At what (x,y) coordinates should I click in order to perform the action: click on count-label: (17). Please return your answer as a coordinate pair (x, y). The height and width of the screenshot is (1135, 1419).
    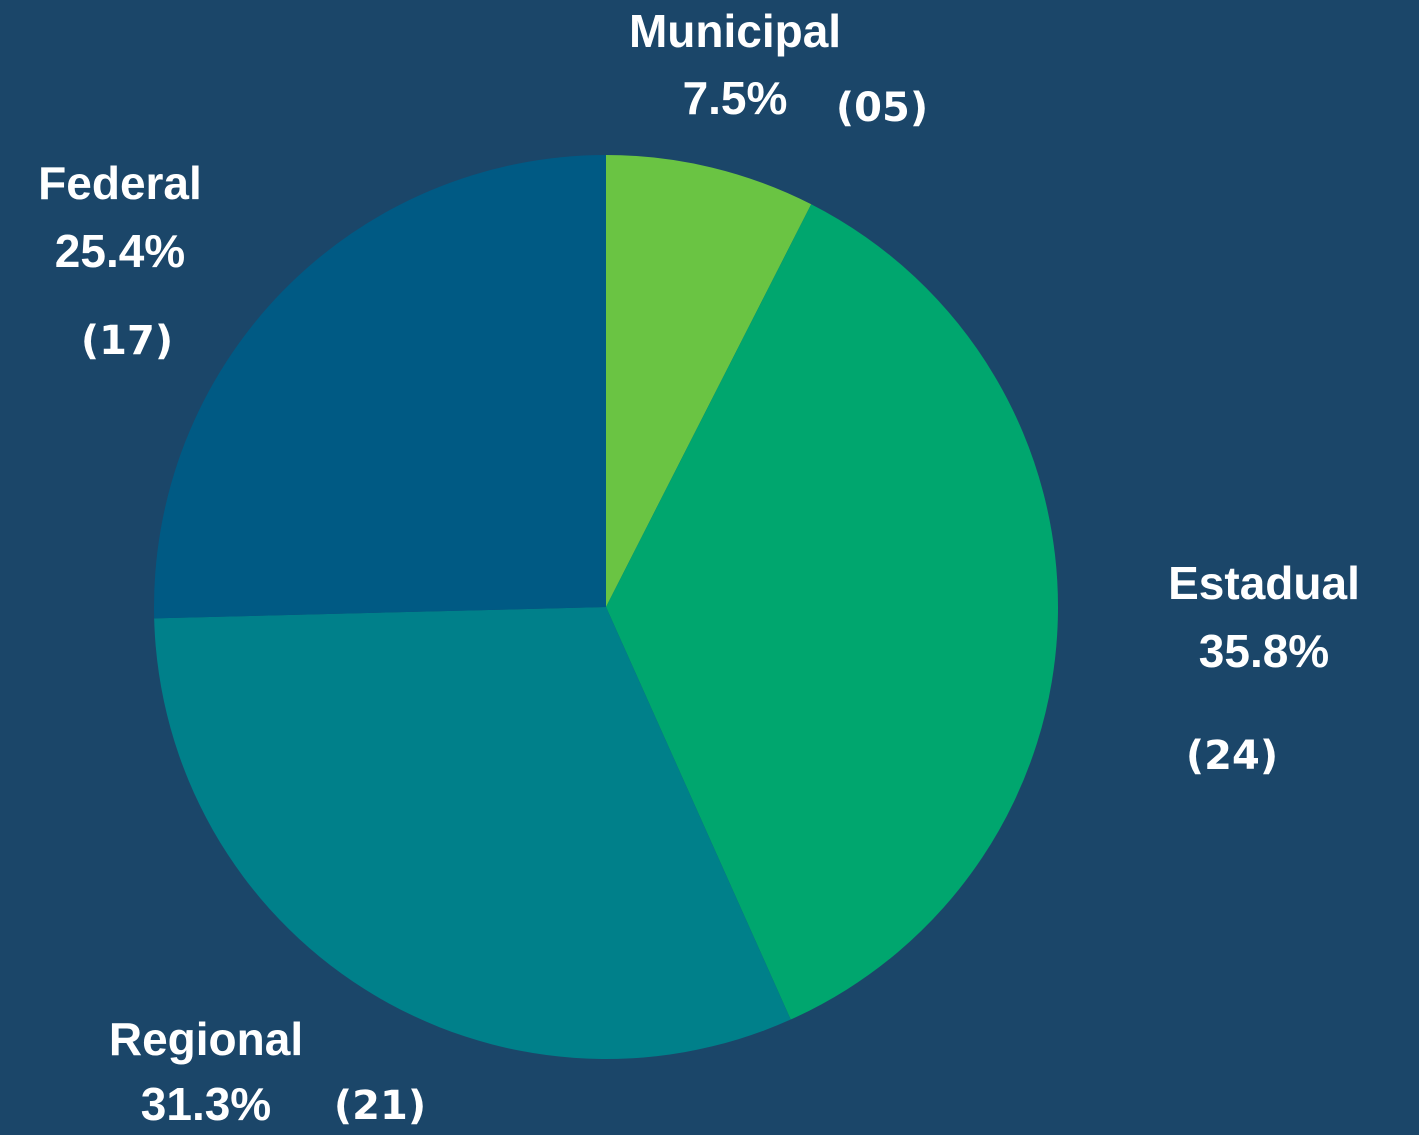
    Looking at the image, I should click on (127, 341).